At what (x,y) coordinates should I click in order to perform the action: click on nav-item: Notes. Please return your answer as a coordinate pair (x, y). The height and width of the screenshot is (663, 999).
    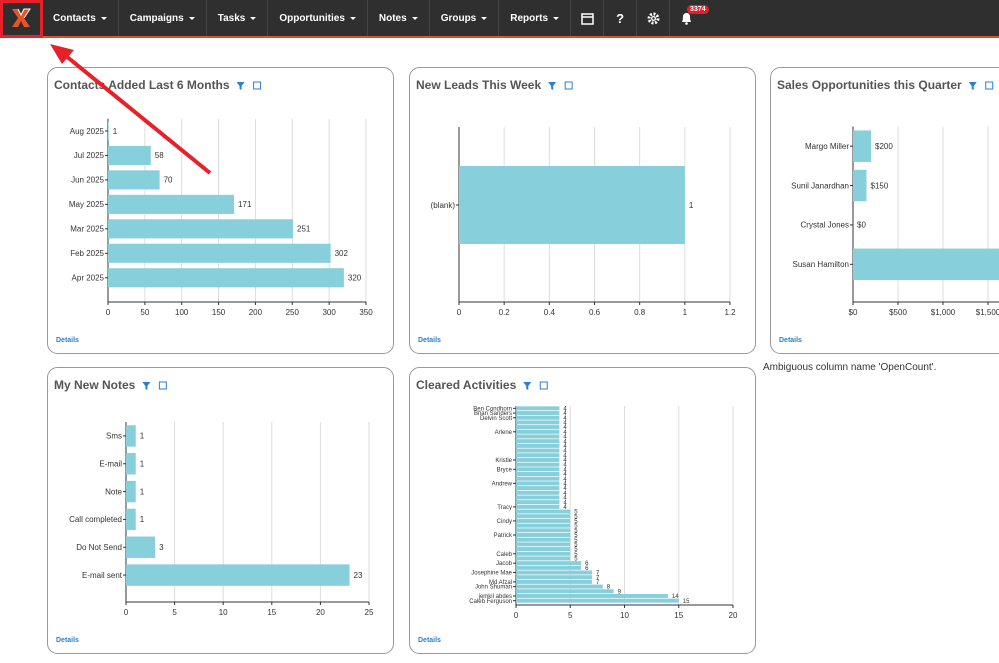
    Looking at the image, I should click on (399, 18).